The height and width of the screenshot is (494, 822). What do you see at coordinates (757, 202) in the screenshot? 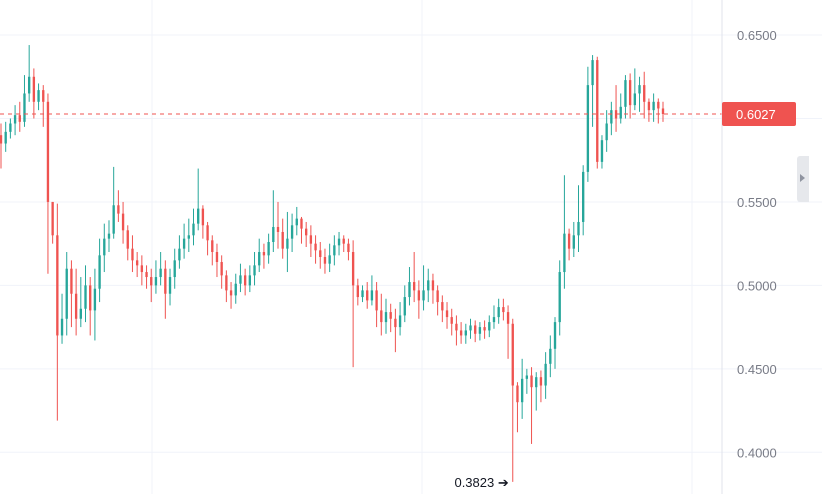
I see `price-tick-label: 0.5500` at bounding box center [757, 202].